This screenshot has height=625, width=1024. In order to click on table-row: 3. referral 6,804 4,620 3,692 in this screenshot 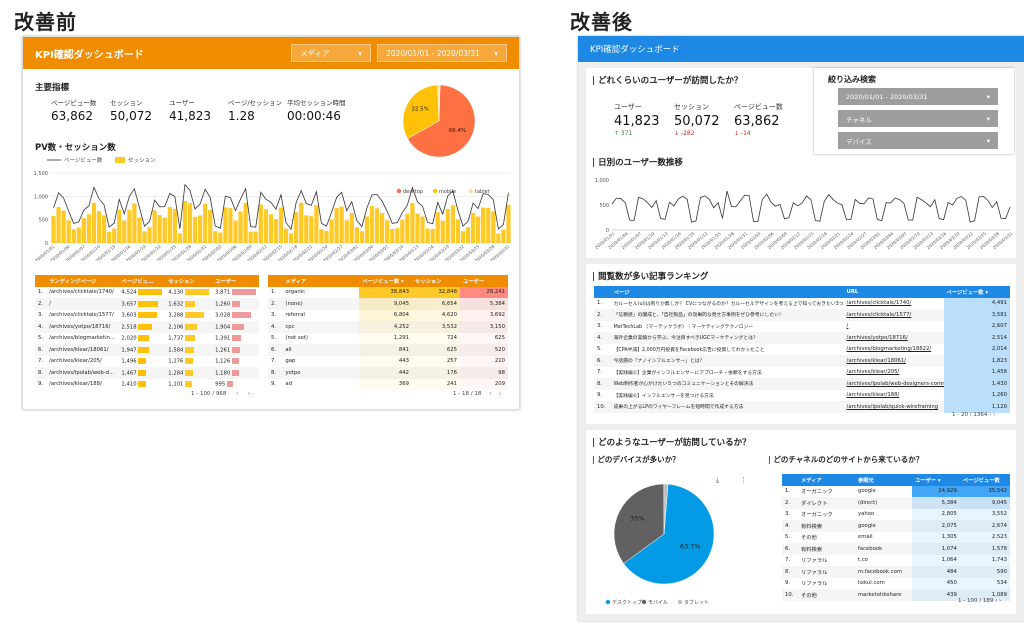, I will do `click(388, 315)`.